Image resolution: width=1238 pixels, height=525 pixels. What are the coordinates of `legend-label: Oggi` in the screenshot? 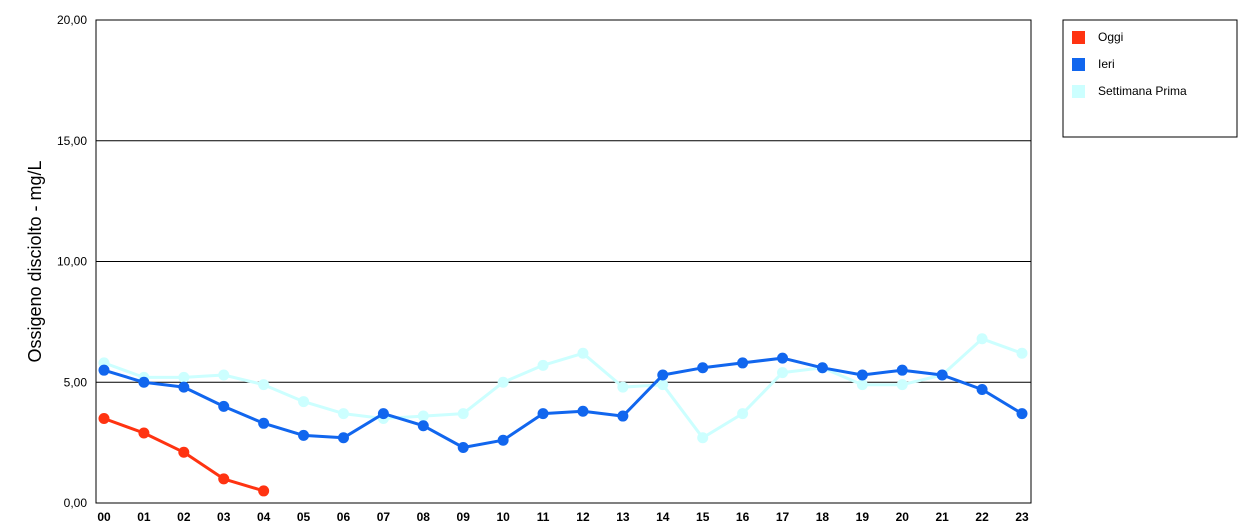 It's located at (1110, 37).